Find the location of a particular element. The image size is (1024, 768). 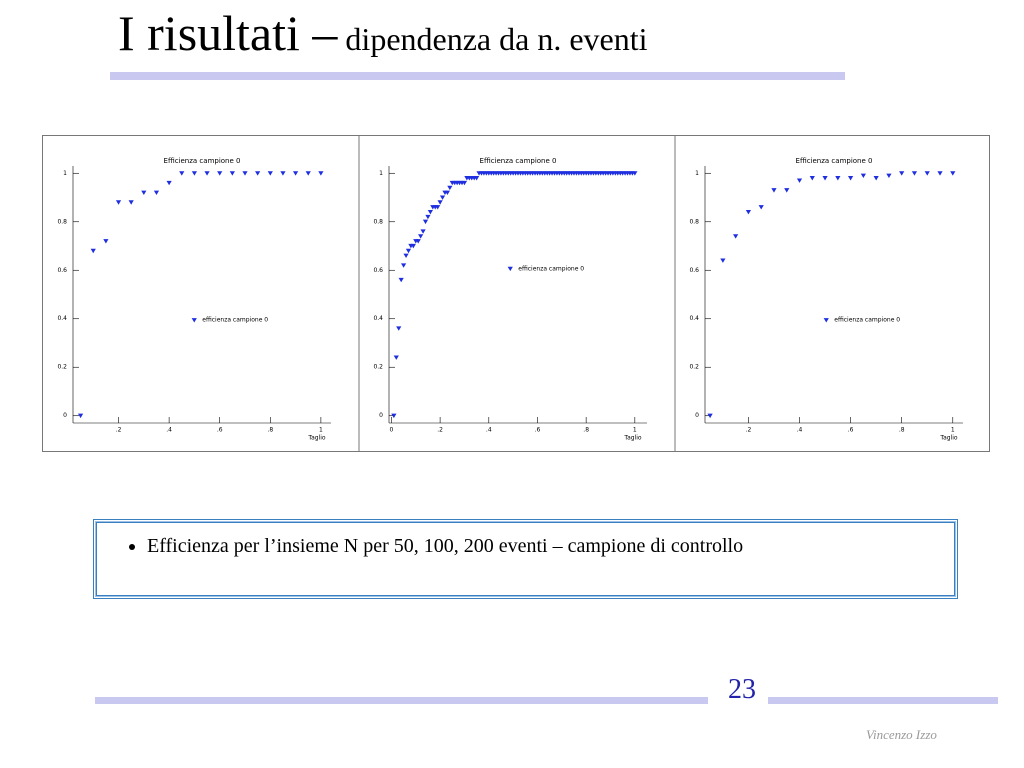

author: Vincenzo Izzo is located at coordinates (901, 734).